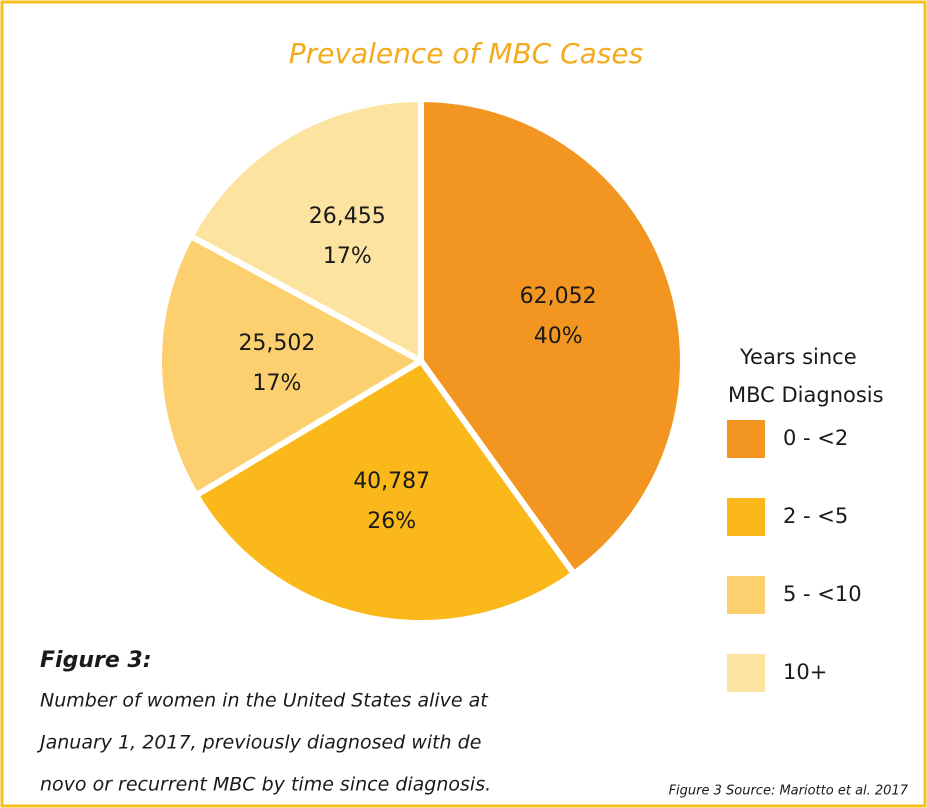 The width and height of the screenshot is (927, 808). Describe the element at coordinates (822, 594) in the screenshot. I see `legend-label: 5 - <10` at that location.